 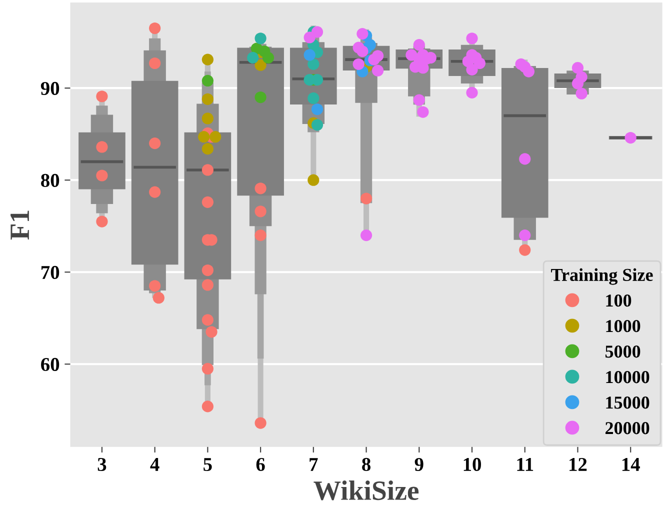 I want to click on y-axis-title: F1, so click(x=19, y=225).